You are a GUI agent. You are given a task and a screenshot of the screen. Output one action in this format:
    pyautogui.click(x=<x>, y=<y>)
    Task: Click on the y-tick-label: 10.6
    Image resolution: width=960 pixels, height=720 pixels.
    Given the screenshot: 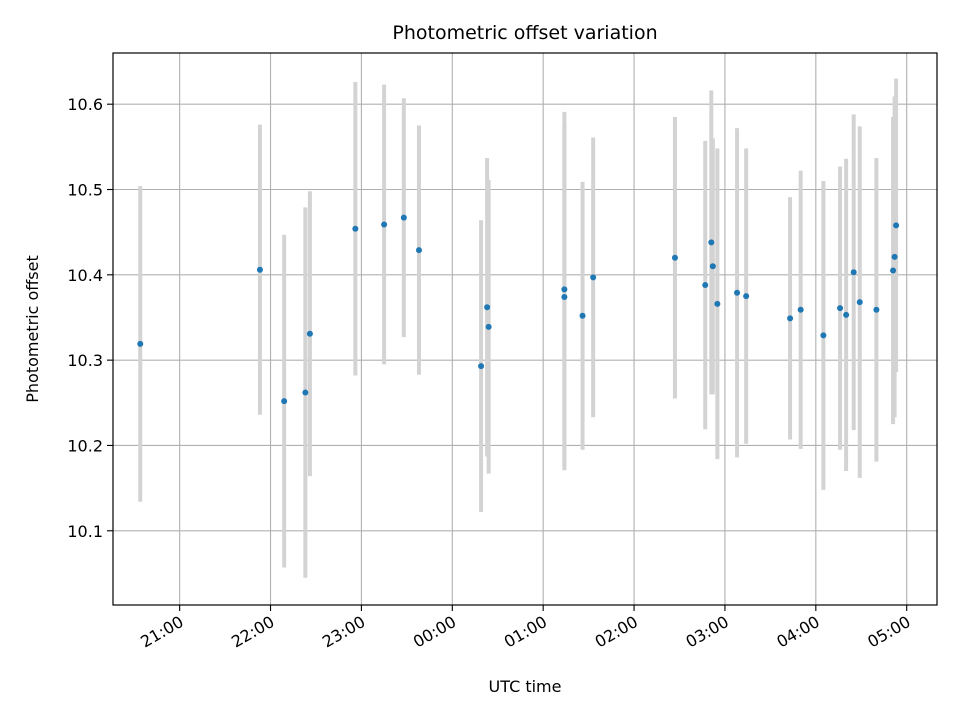 What is the action you would take?
    pyautogui.click(x=85, y=104)
    